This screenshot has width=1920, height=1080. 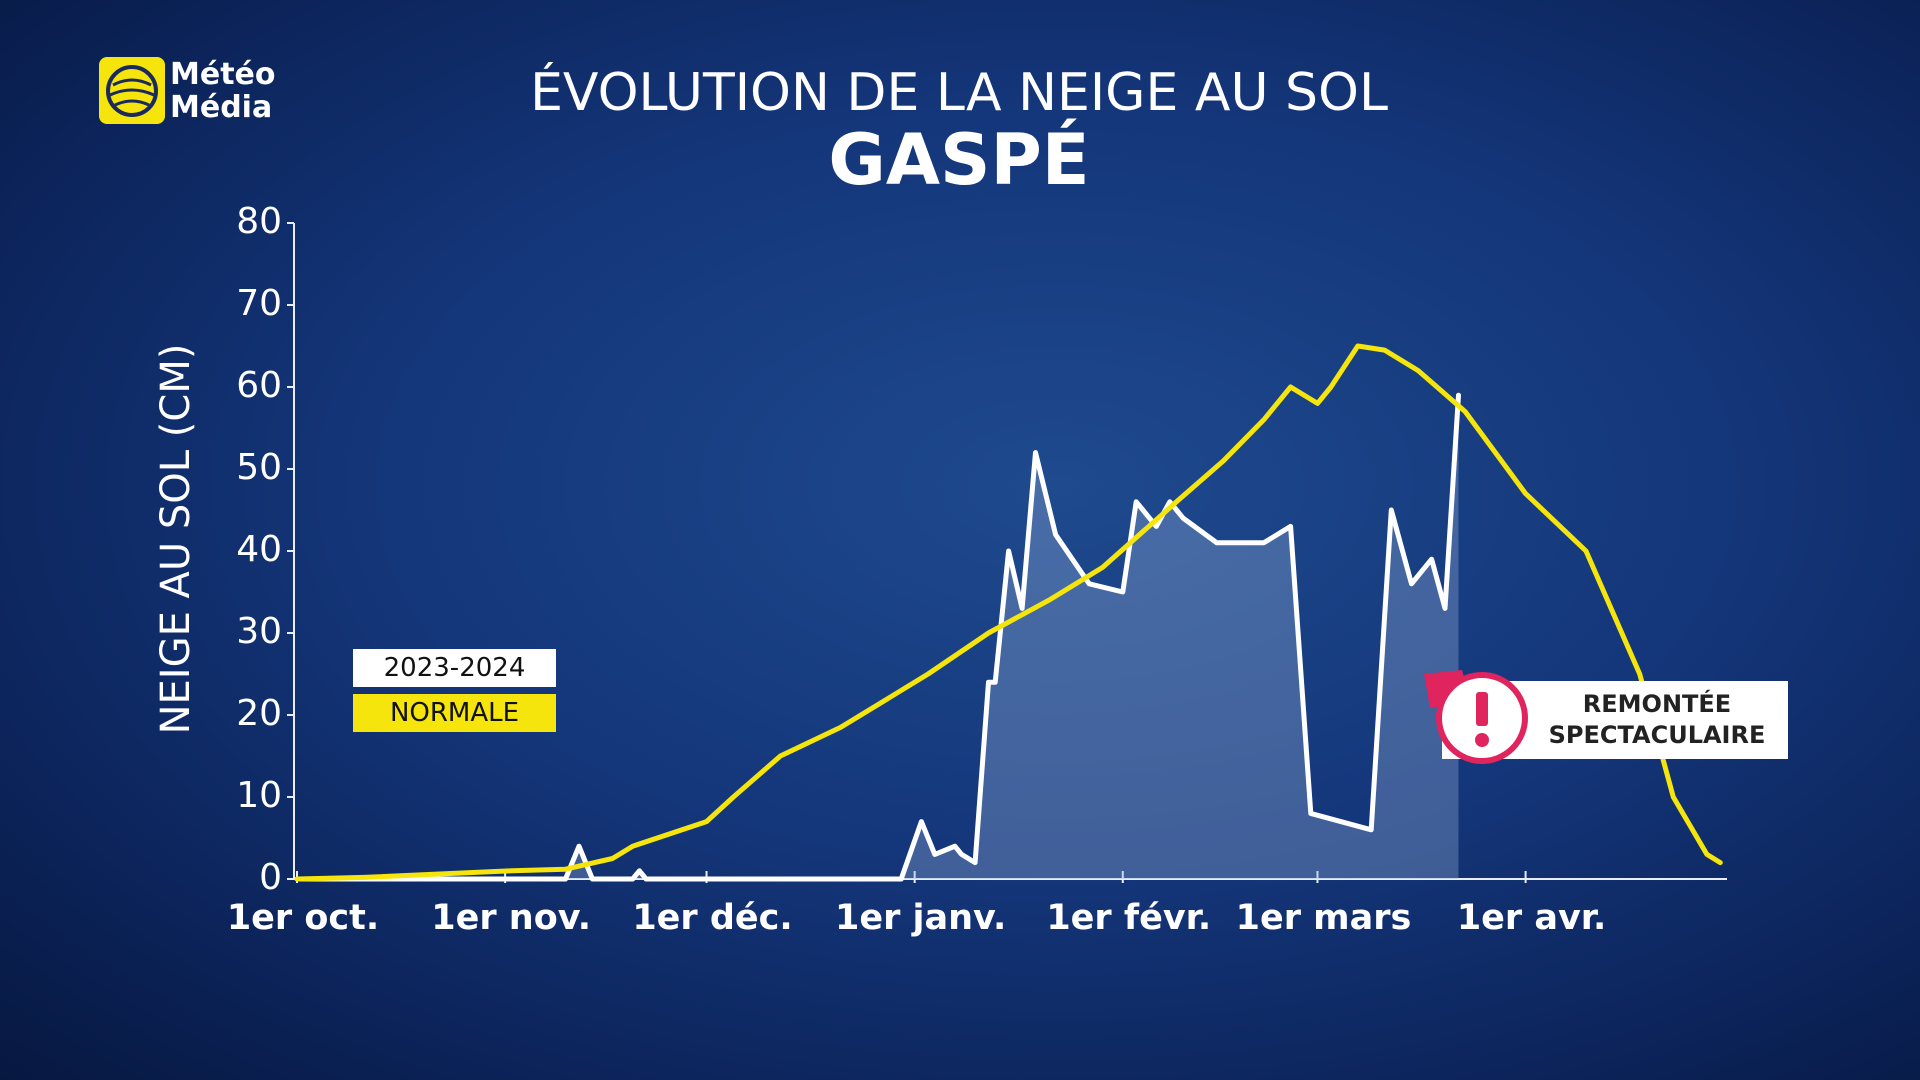 What do you see at coordinates (259, 795) in the screenshot?
I see `y-tick-label: 10` at bounding box center [259, 795].